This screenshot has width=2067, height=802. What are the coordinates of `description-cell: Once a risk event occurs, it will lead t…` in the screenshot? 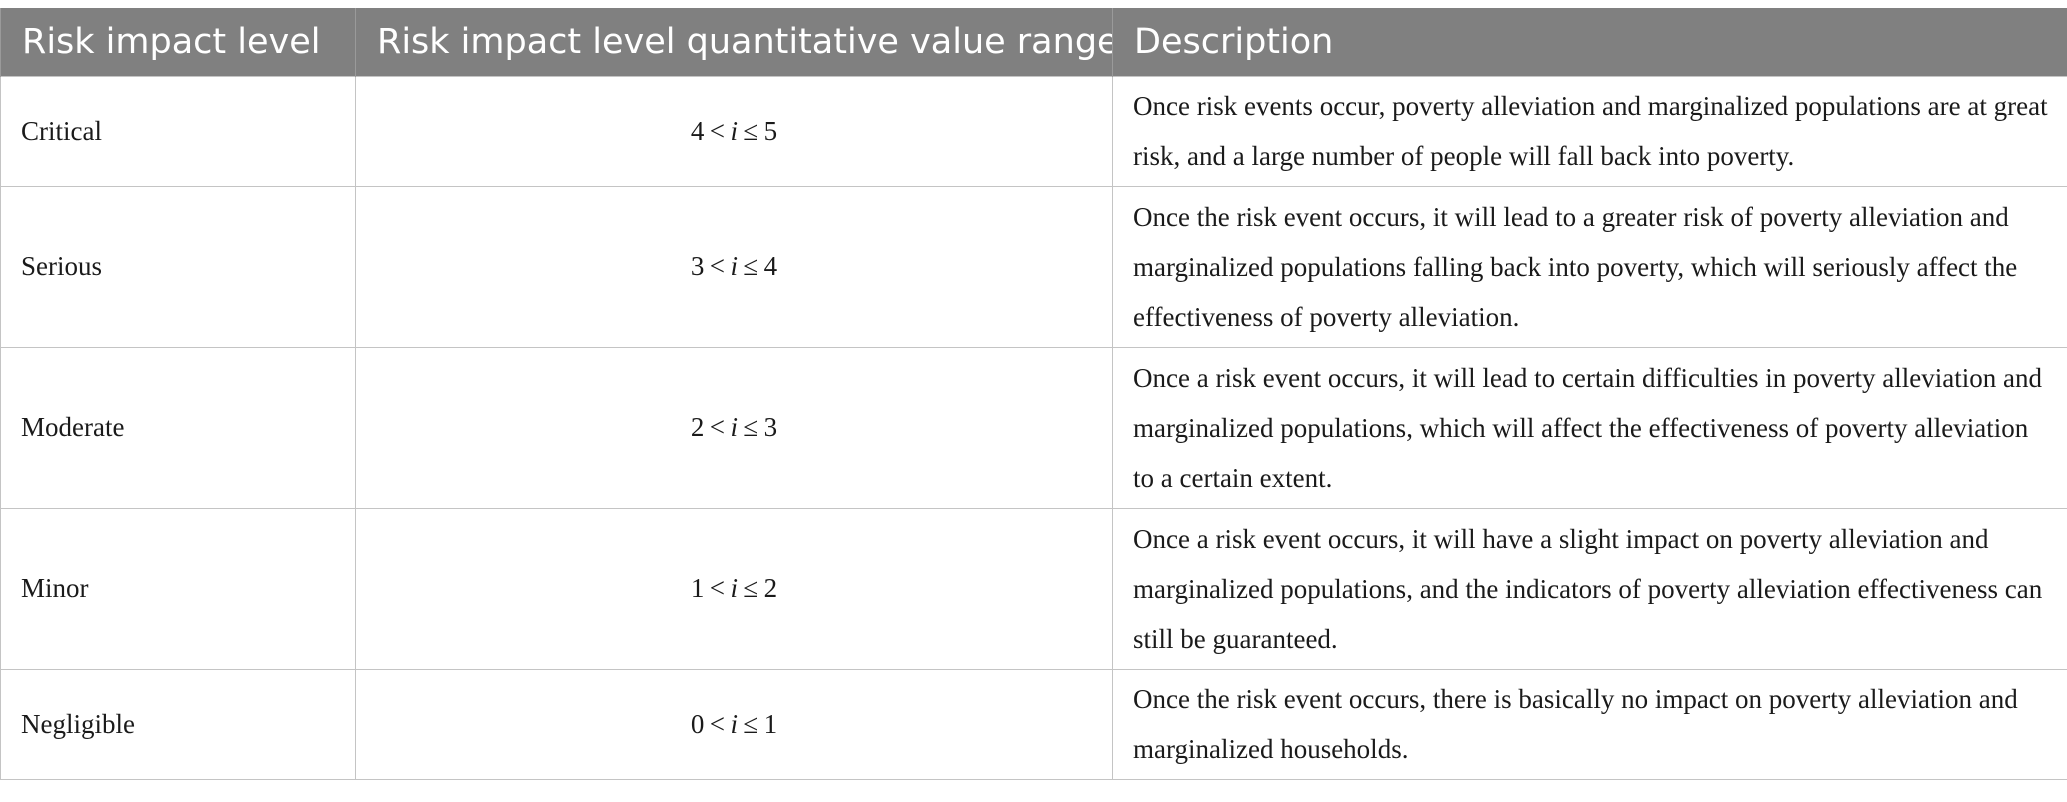 It's located at (1589, 427).